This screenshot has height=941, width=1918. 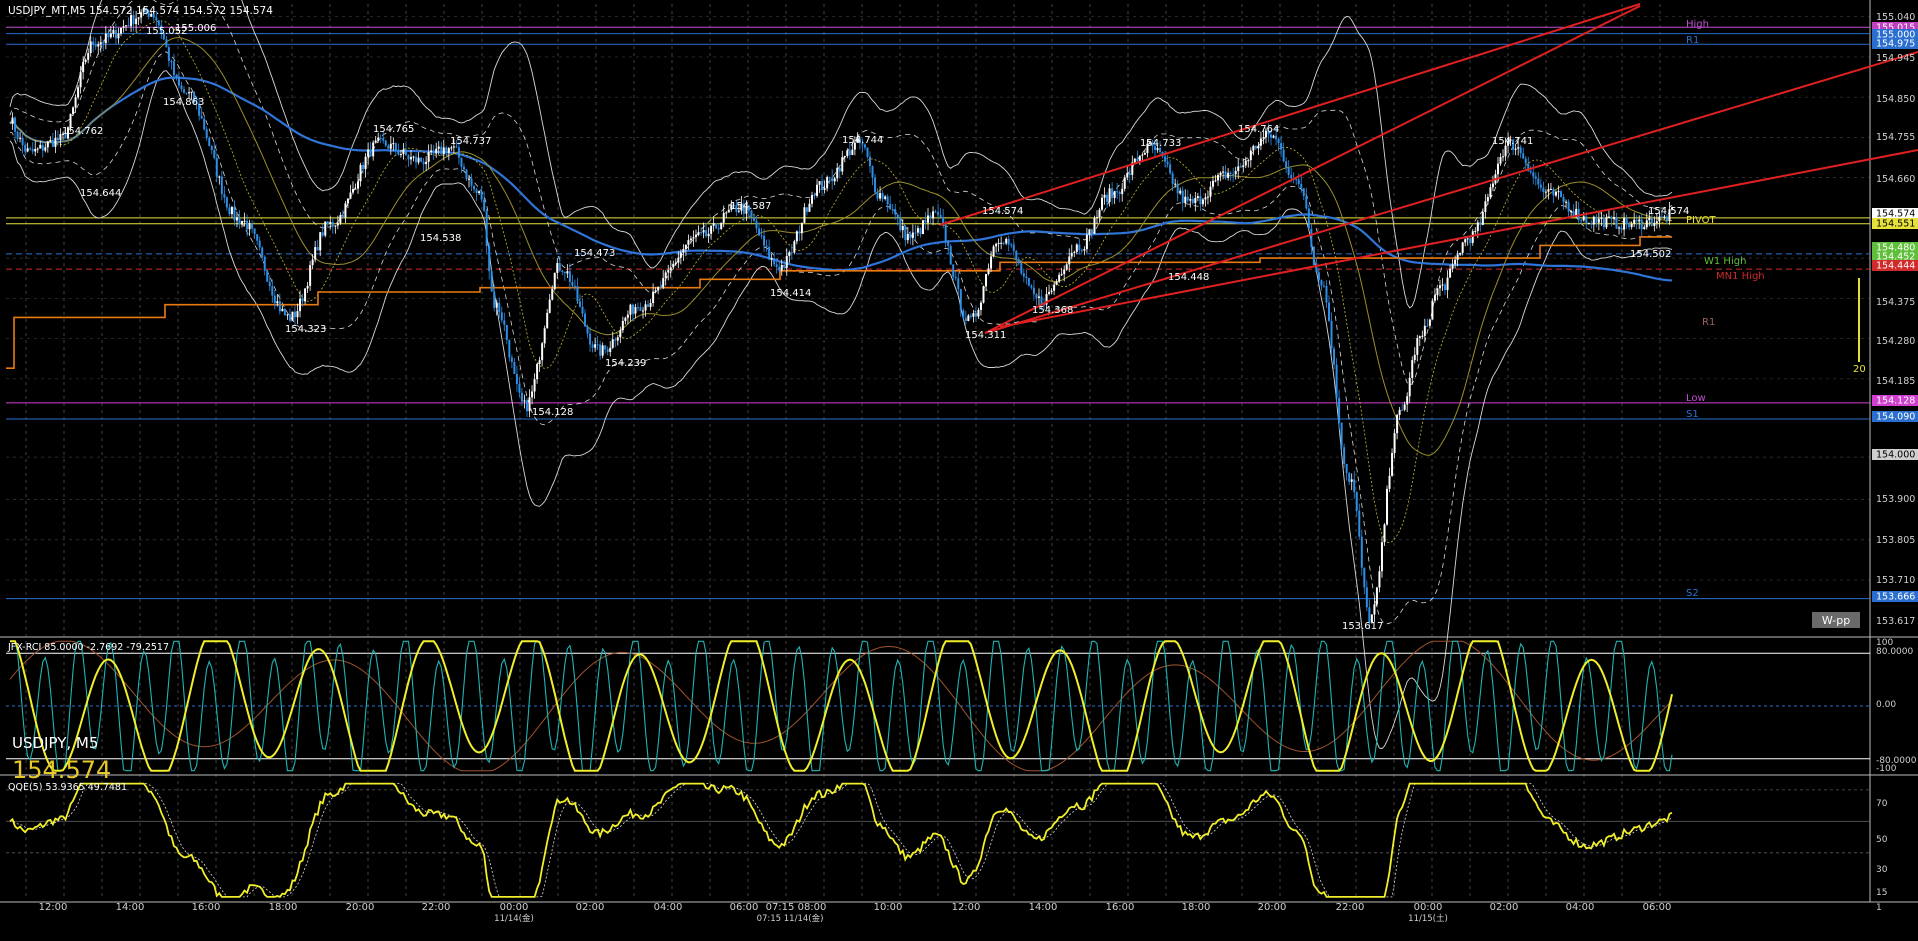 I want to click on wpp-button: W-pp, so click(x=1836, y=620).